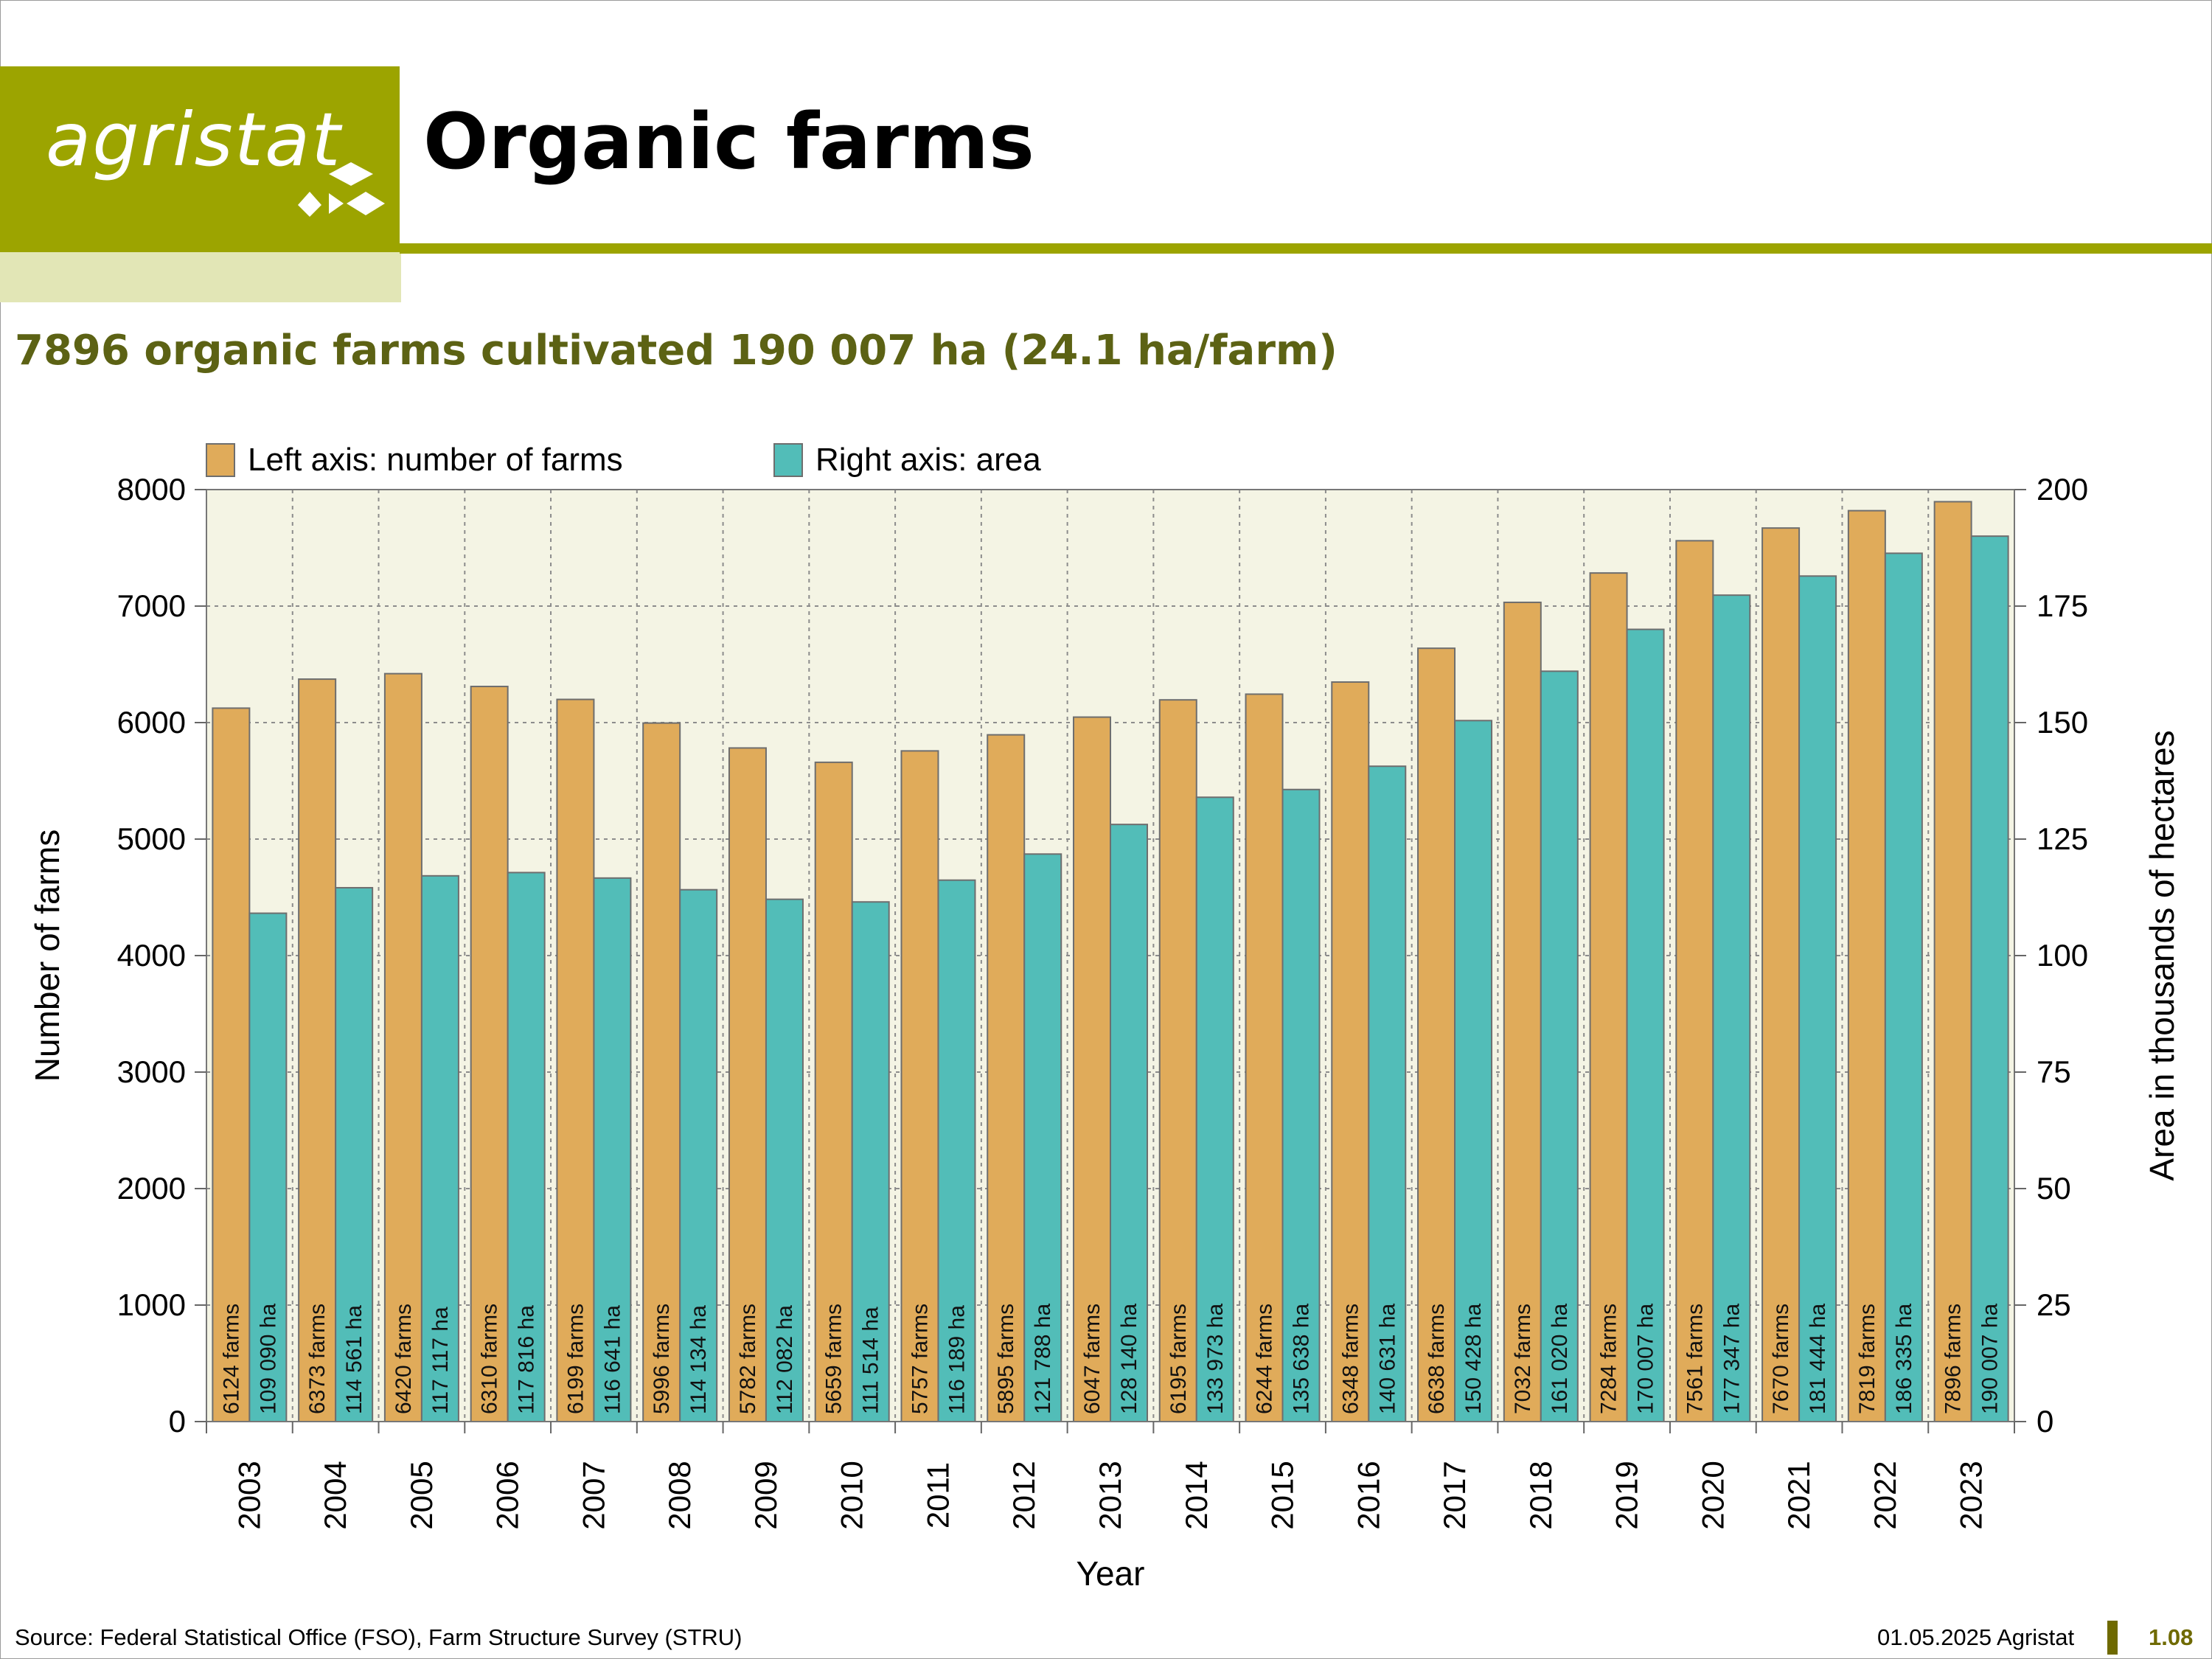 The width and height of the screenshot is (2212, 1659). What do you see at coordinates (341, 189) in the screenshot?
I see `logo-diamonds-icon` at bounding box center [341, 189].